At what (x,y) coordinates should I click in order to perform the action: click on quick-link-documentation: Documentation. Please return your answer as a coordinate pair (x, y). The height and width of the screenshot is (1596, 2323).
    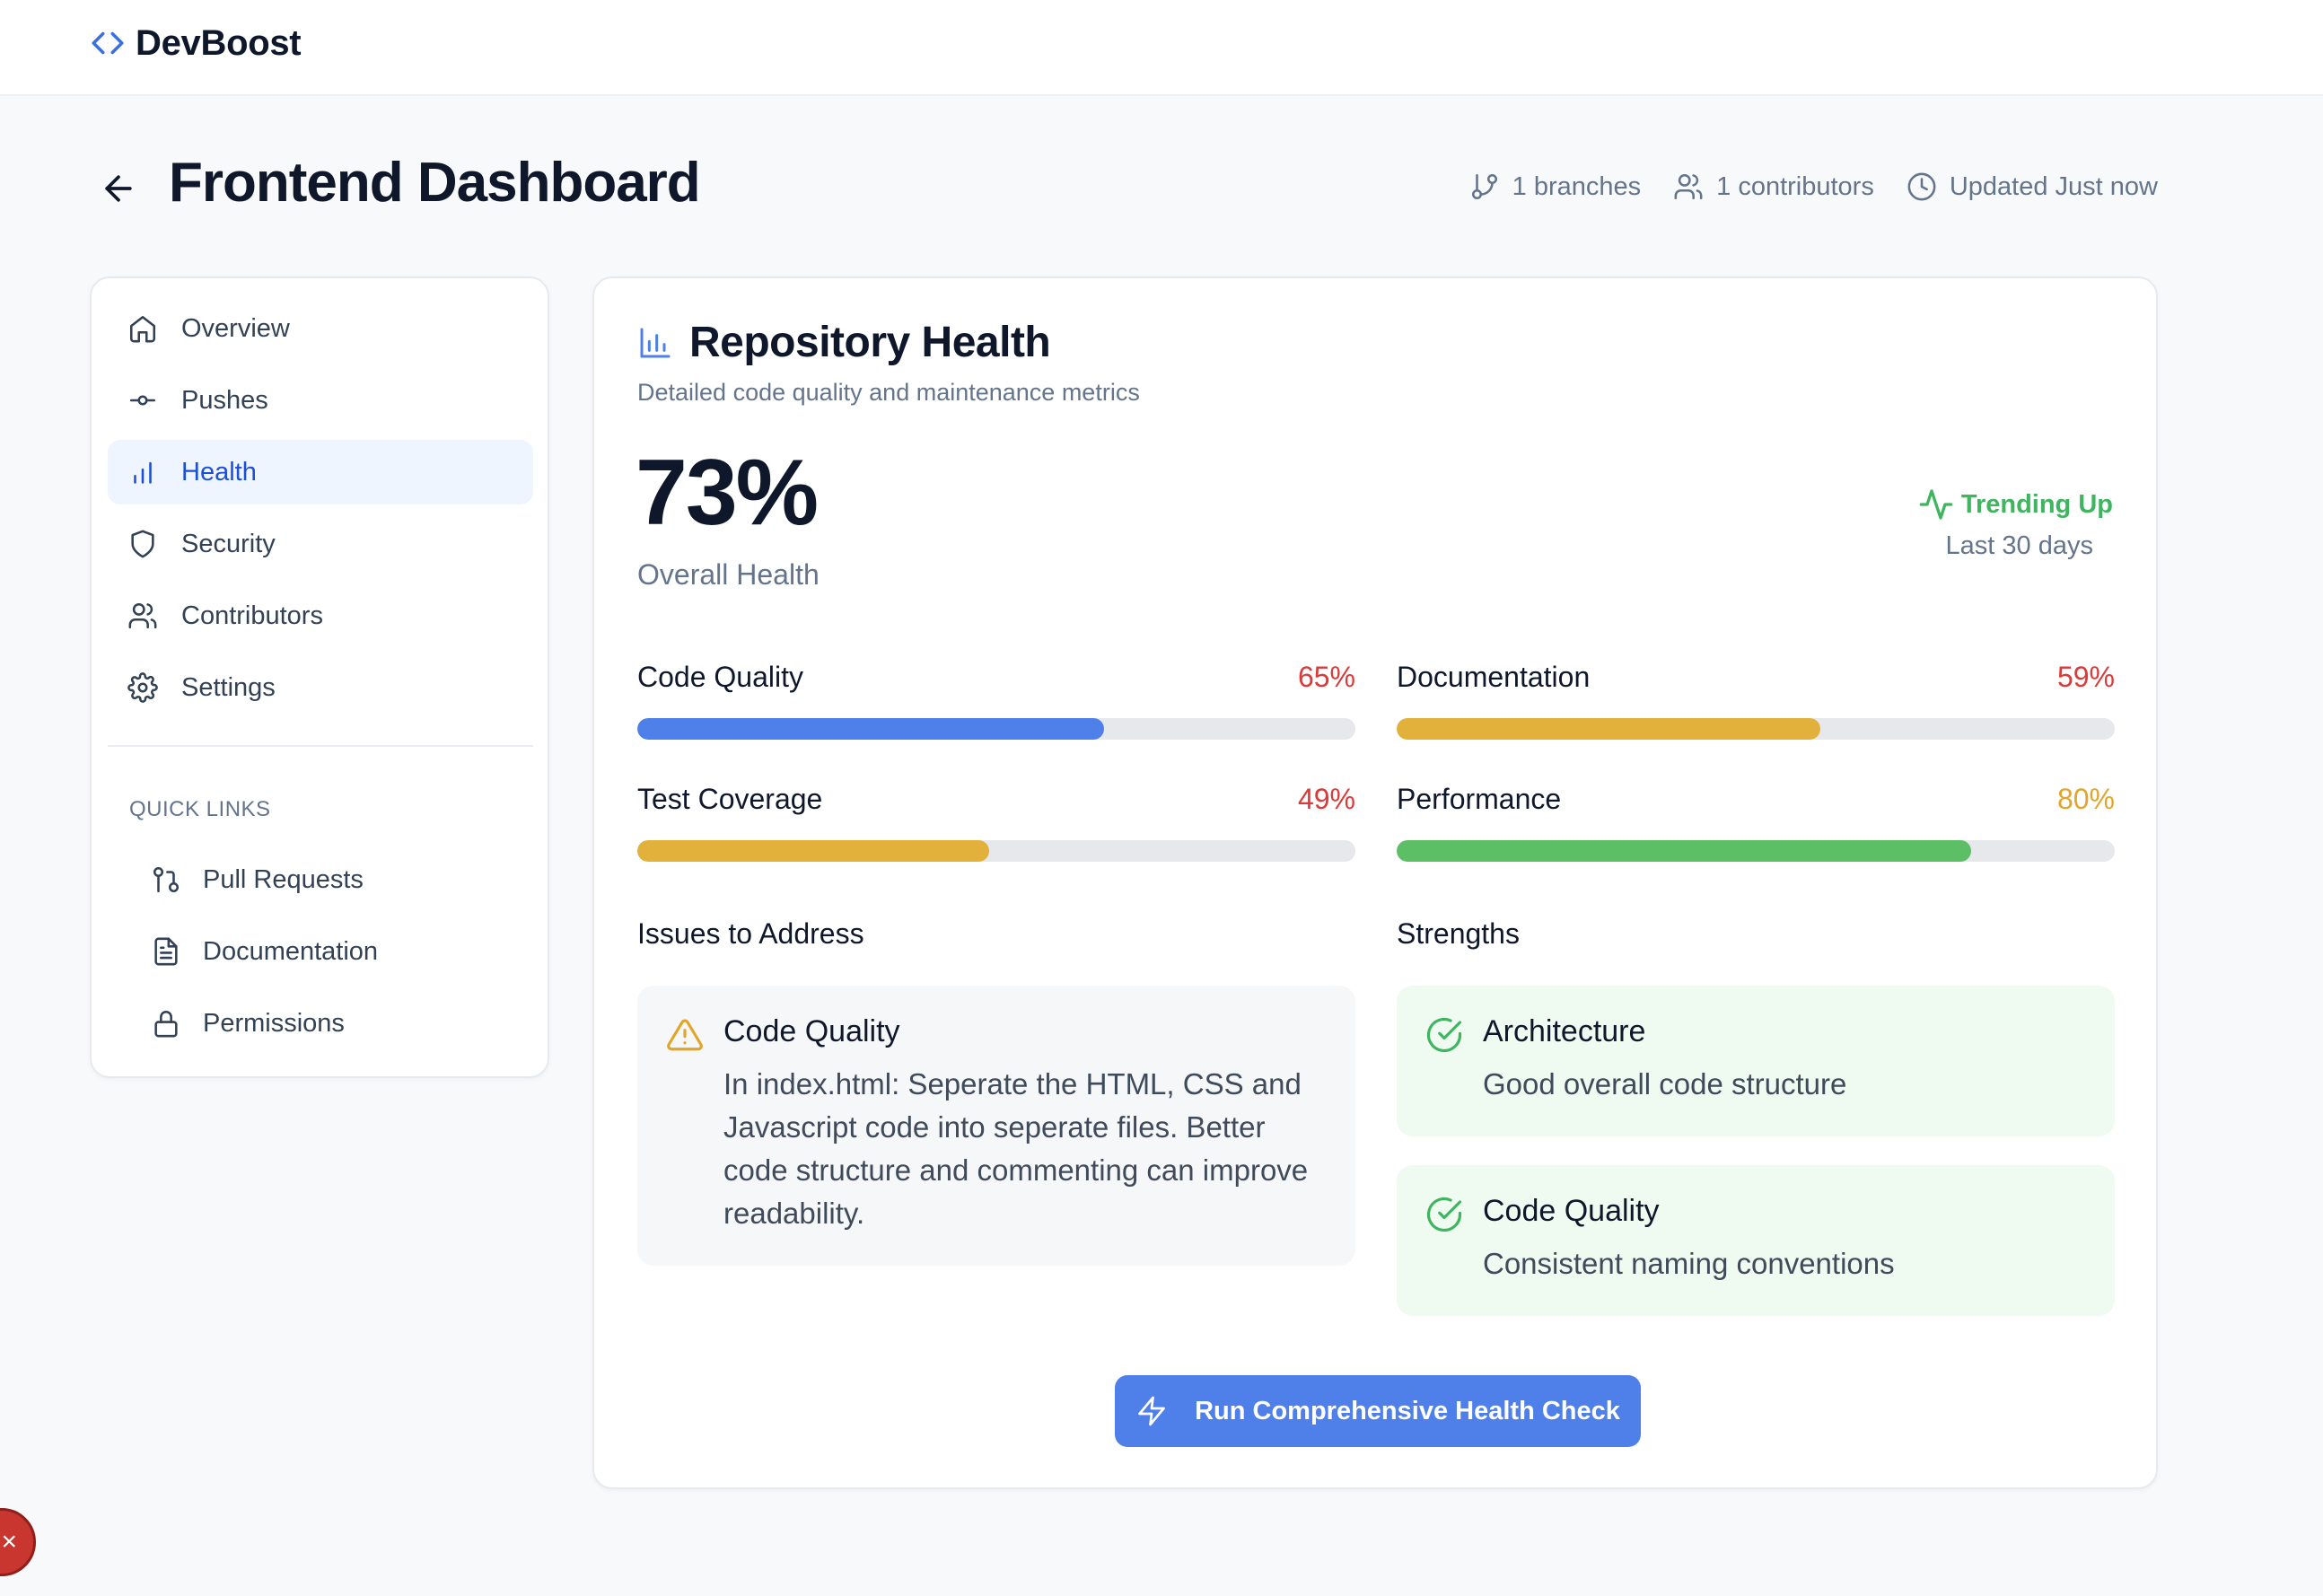
    Looking at the image, I should click on (339, 951).